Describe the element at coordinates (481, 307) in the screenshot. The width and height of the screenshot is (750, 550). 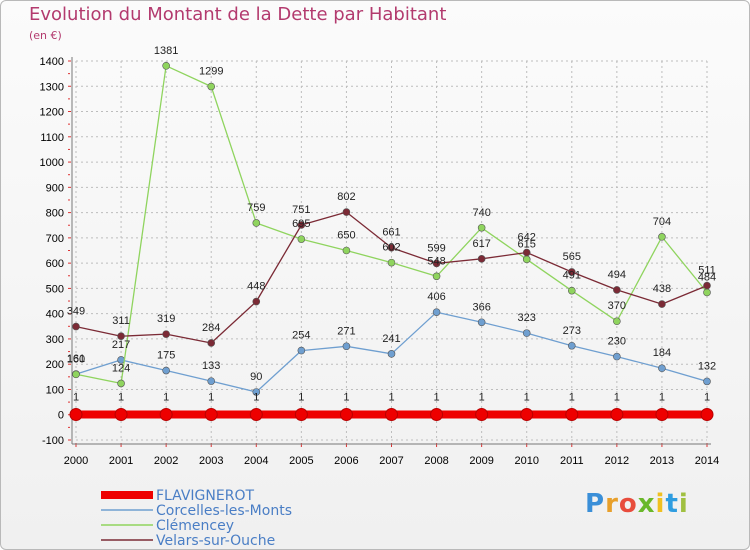
I see `data-label: 366` at that location.